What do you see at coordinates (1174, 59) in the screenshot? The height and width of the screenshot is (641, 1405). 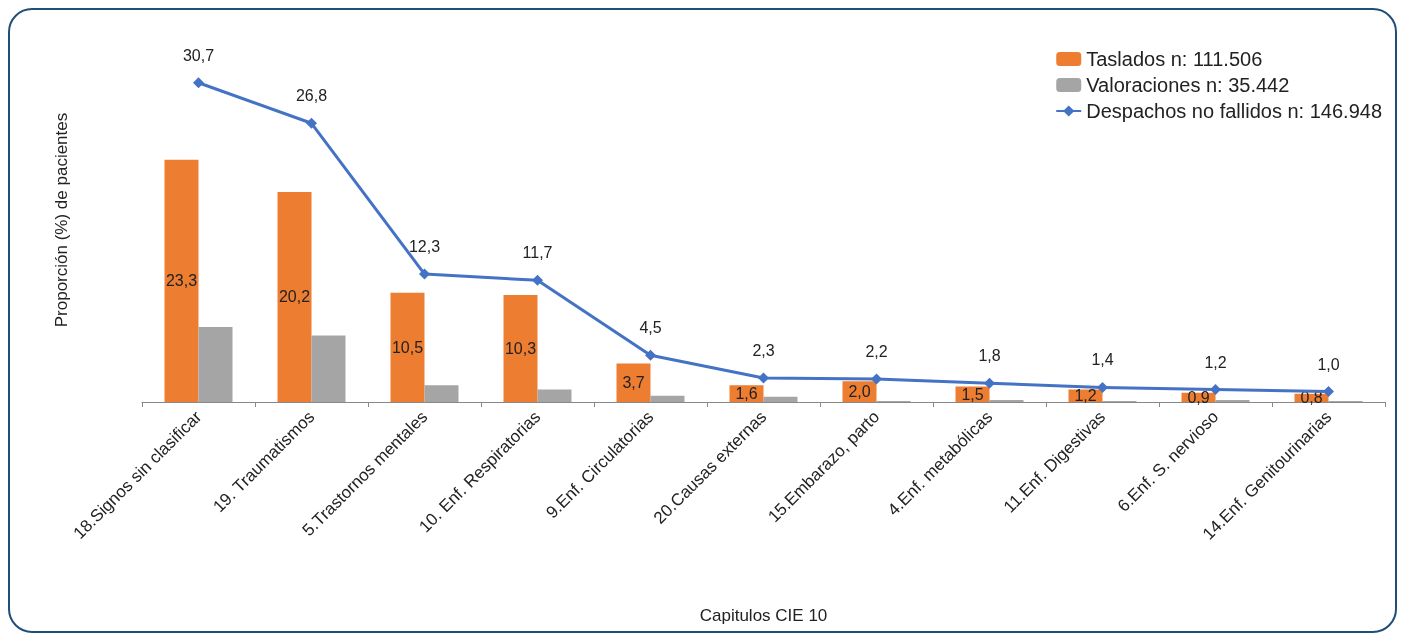 I see `legend-label: Taslados n: 111.506` at bounding box center [1174, 59].